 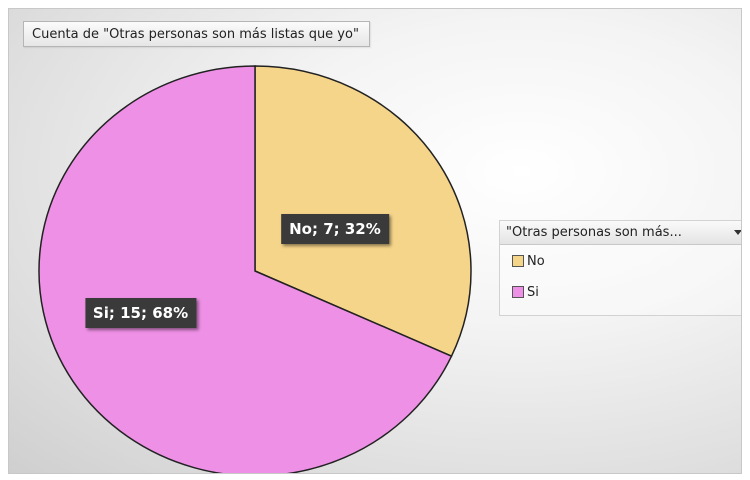 What do you see at coordinates (620, 268) in the screenshot?
I see `legend: "Otras personas son más... No Si` at bounding box center [620, 268].